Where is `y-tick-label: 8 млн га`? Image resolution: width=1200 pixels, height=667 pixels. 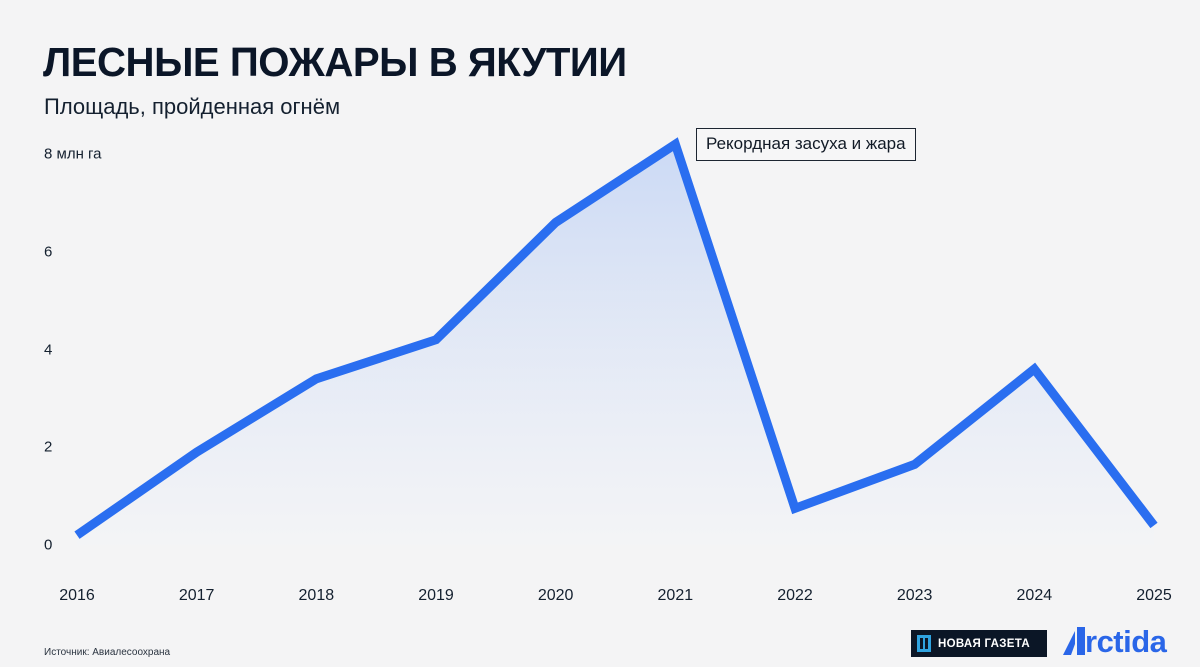
y-tick-label: 8 млн га is located at coordinates (73, 154).